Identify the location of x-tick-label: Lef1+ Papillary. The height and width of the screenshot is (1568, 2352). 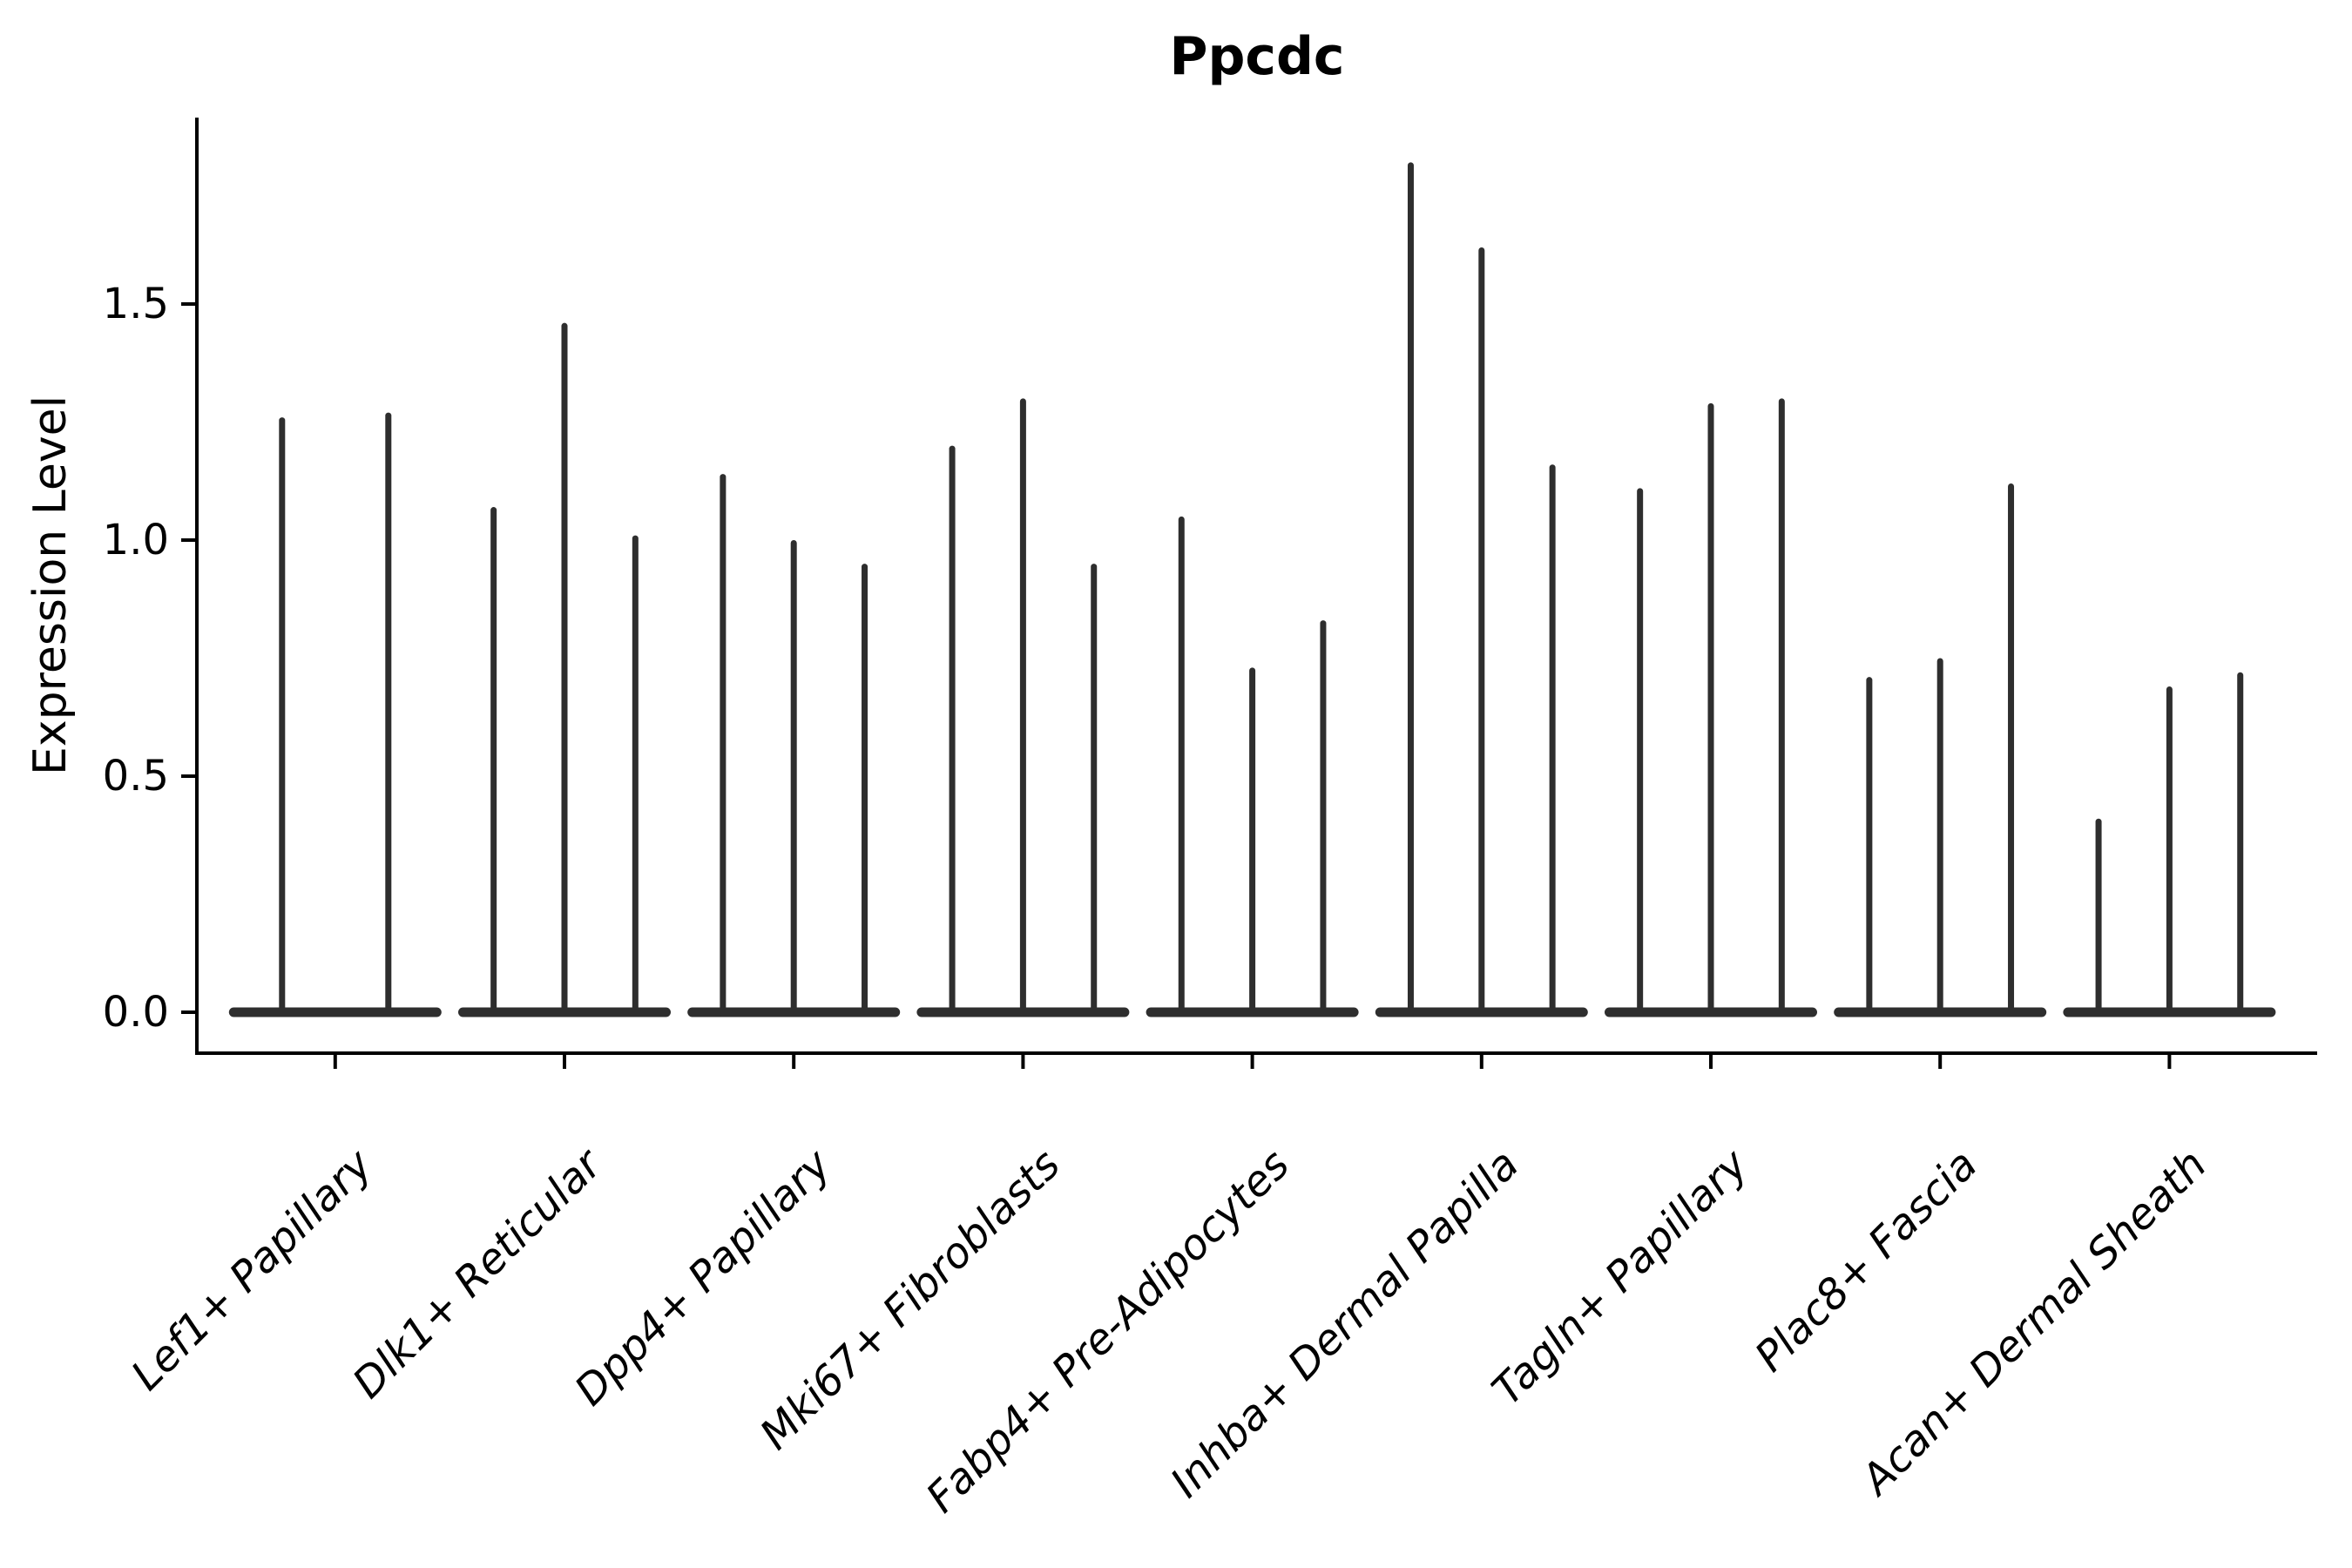
(252, 1270).